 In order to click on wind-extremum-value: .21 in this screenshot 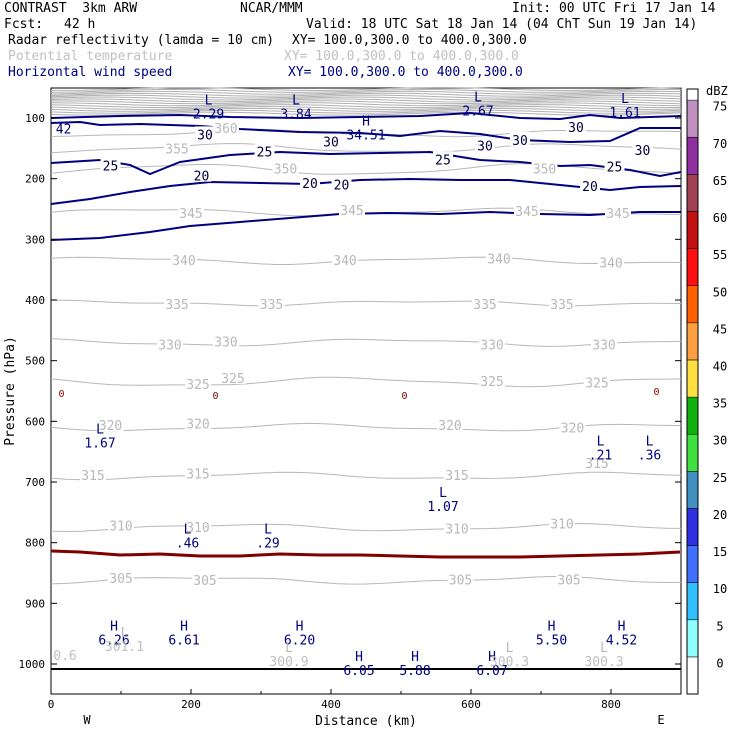, I will do `click(600, 456)`.